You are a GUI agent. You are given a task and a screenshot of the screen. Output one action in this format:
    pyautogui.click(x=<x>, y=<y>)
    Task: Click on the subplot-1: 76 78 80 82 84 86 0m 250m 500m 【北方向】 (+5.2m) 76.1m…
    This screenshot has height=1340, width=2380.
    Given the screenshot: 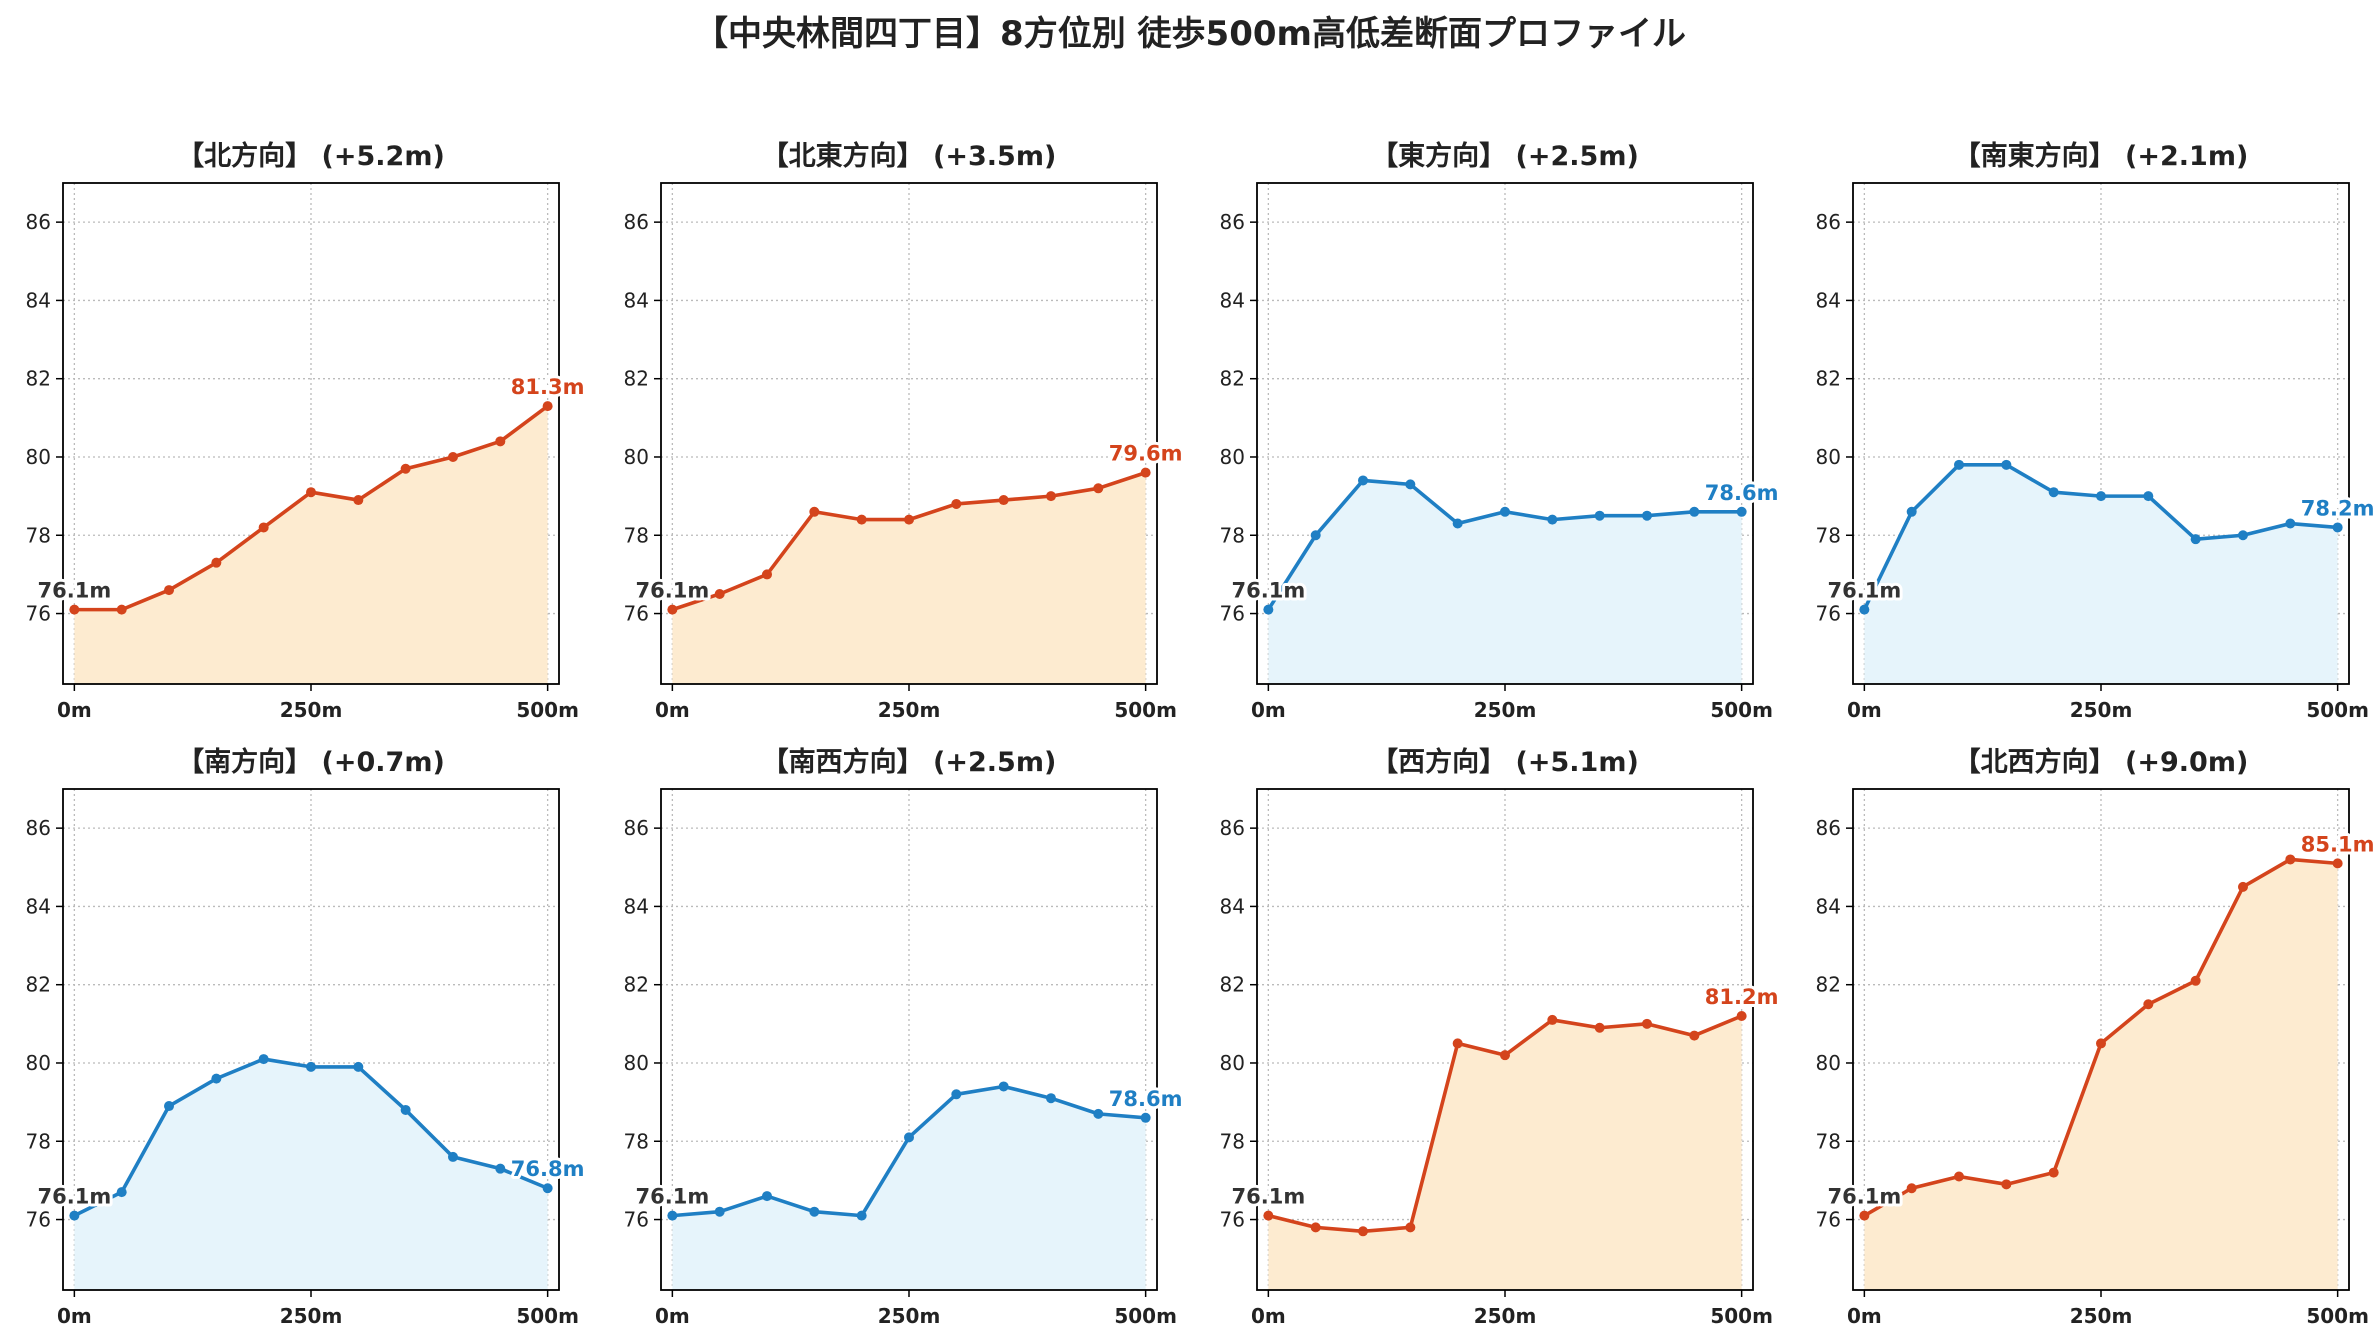 What is the action you would take?
    pyautogui.click(x=307, y=431)
    